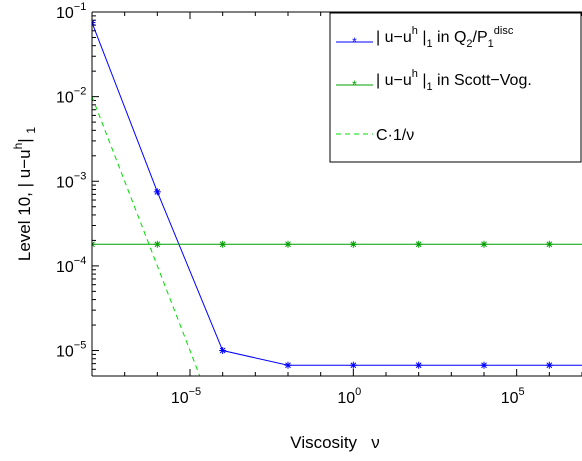  Describe the element at coordinates (513, 396) in the screenshot. I see `x-tick-label: 10⁵` at that location.